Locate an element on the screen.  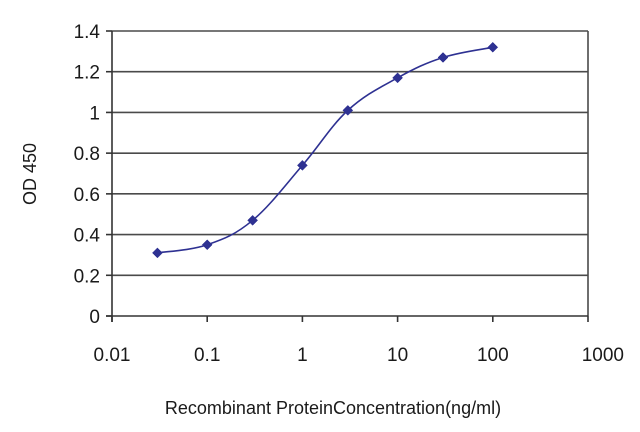
x-tick-label-0: 0.01 is located at coordinates (112, 355).